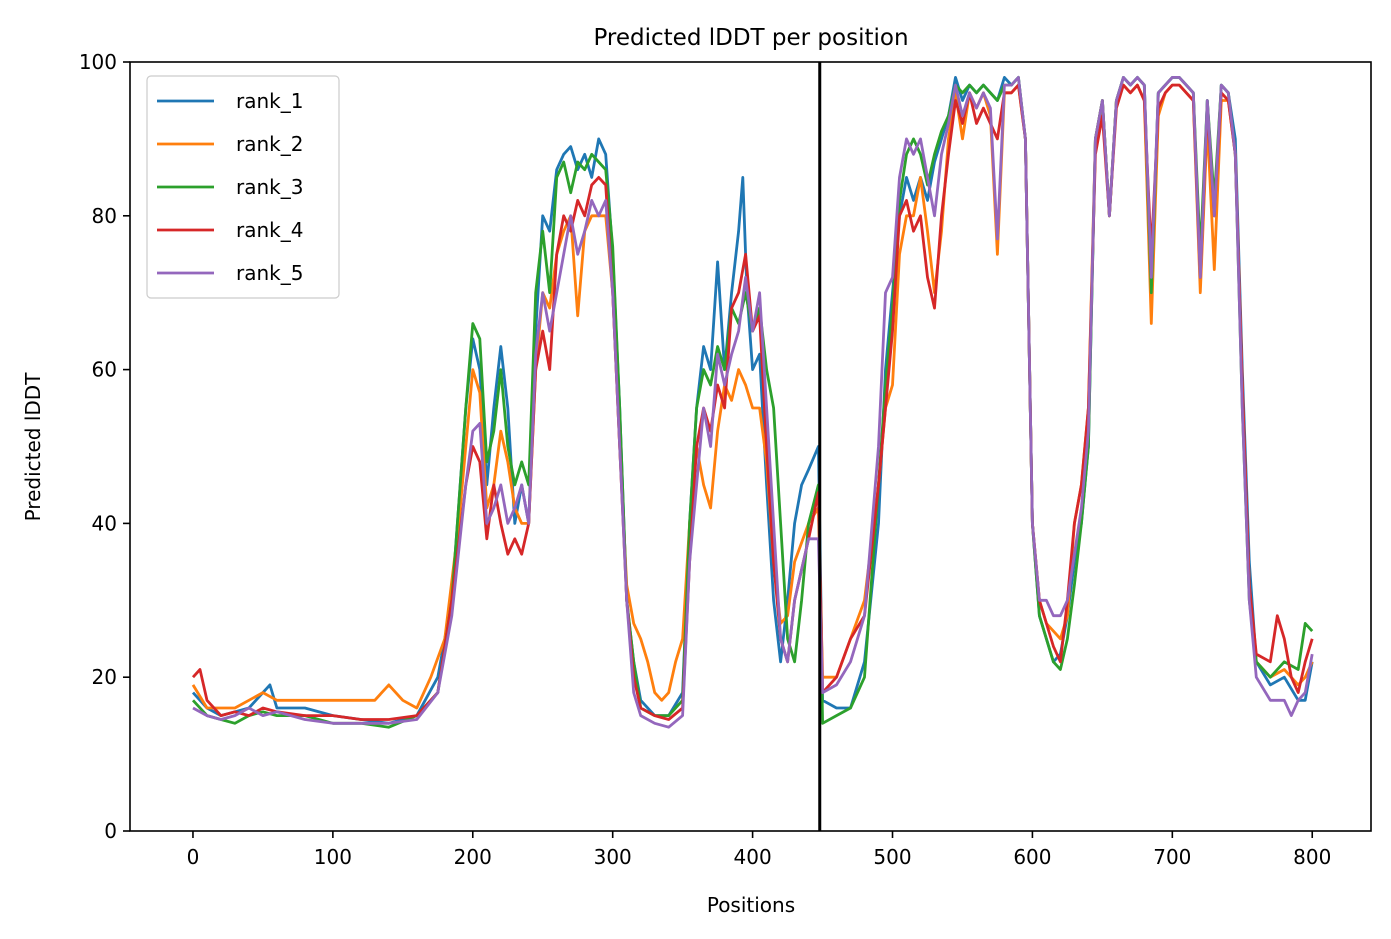 This screenshot has width=1391, height=939. Describe the element at coordinates (269, 230) in the screenshot. I see `legend-label-rank_4: rank_4` at that location.